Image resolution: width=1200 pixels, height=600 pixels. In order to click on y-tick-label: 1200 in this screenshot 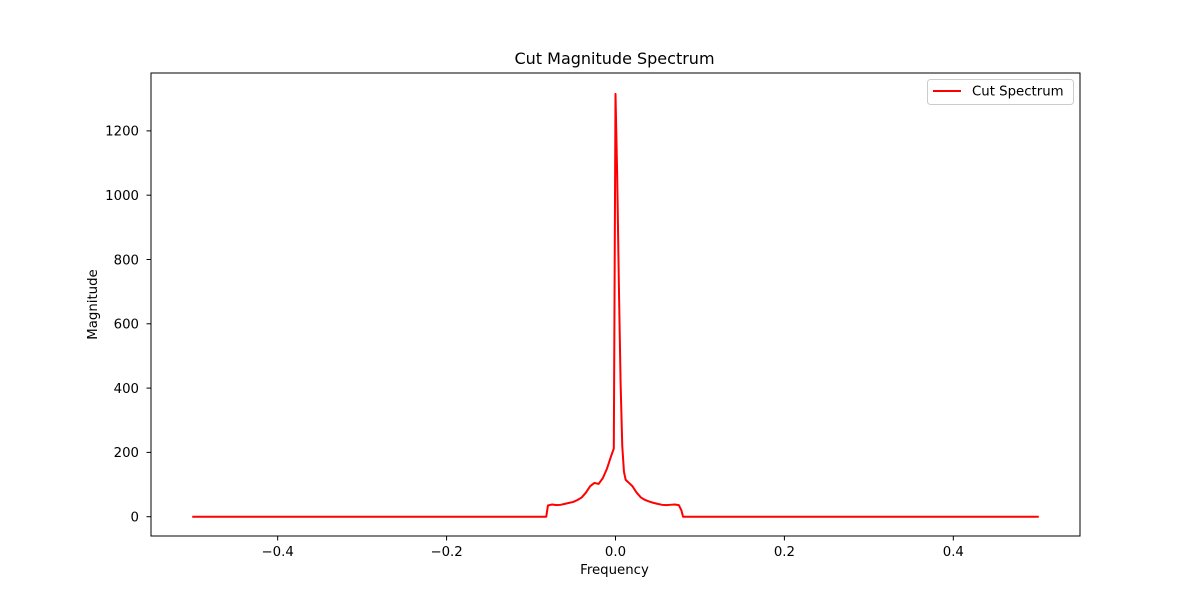, I will do `click(122, 132)`.